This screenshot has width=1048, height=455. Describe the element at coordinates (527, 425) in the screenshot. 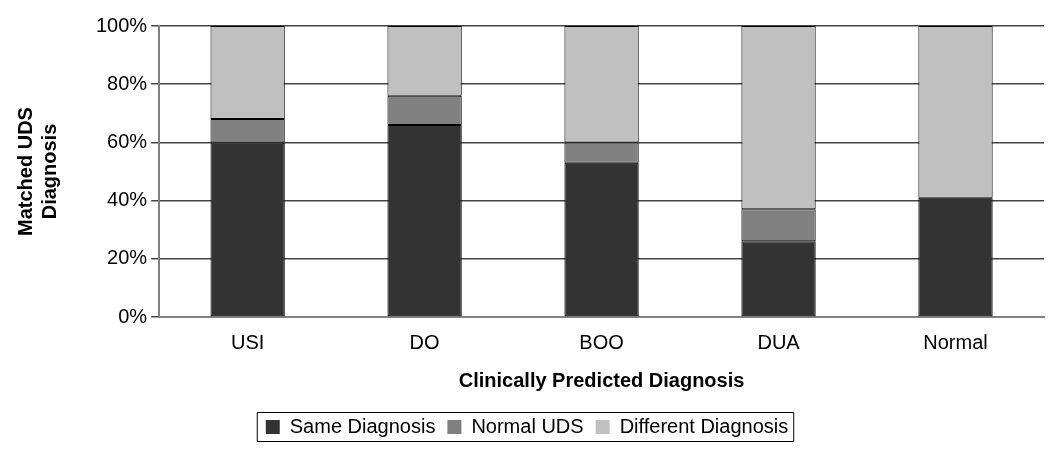

I see `legend-label: Normal UDS` at that location.